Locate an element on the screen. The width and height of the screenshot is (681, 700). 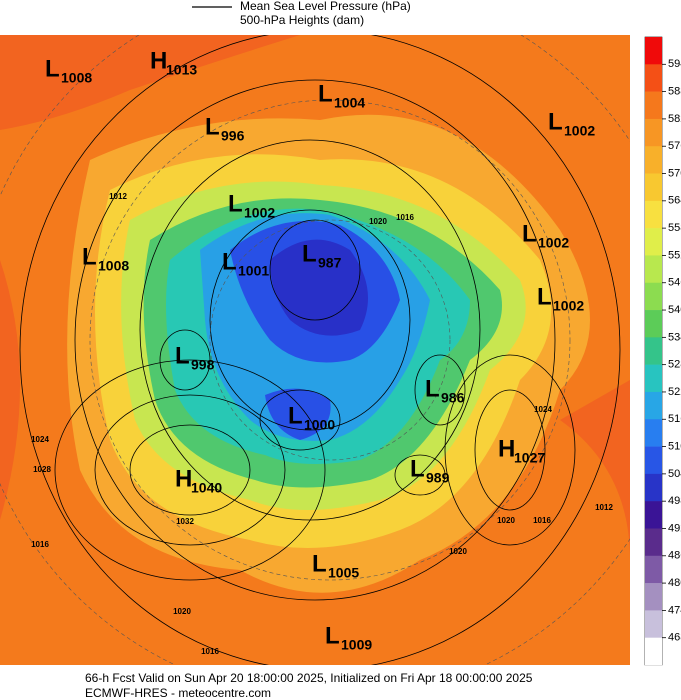
colorbar-label: 492 is located at coordinates (674, 528).